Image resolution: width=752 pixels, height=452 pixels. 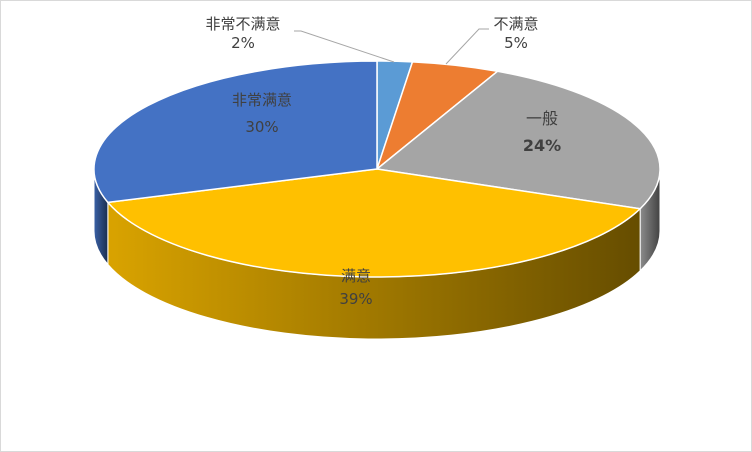 I want to click on slice-value-label: 24%, so click(x=542, y=145).